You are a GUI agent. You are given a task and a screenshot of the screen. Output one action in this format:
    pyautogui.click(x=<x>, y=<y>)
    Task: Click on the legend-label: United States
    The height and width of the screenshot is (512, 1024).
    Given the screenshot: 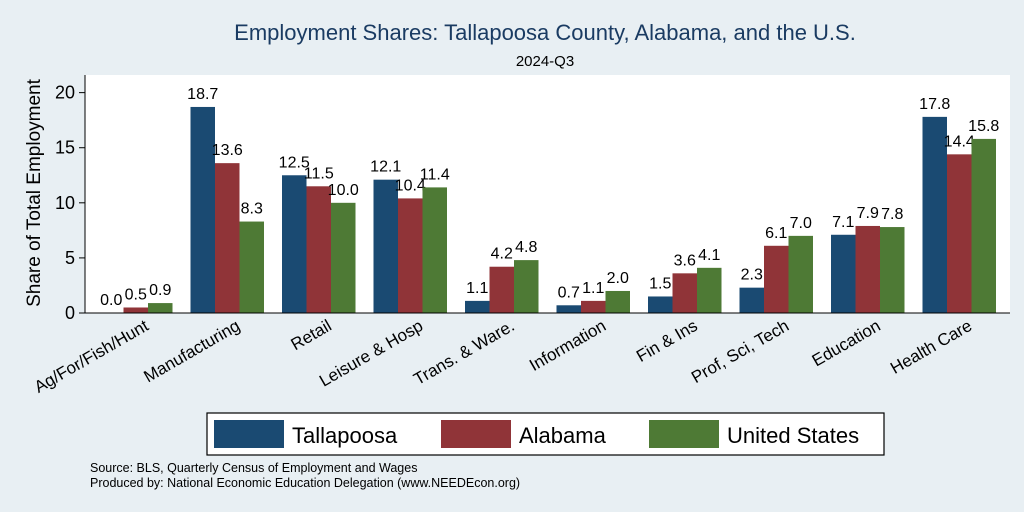 What is the action you would take?
    pyautogui.click(x=793, y=435)
    